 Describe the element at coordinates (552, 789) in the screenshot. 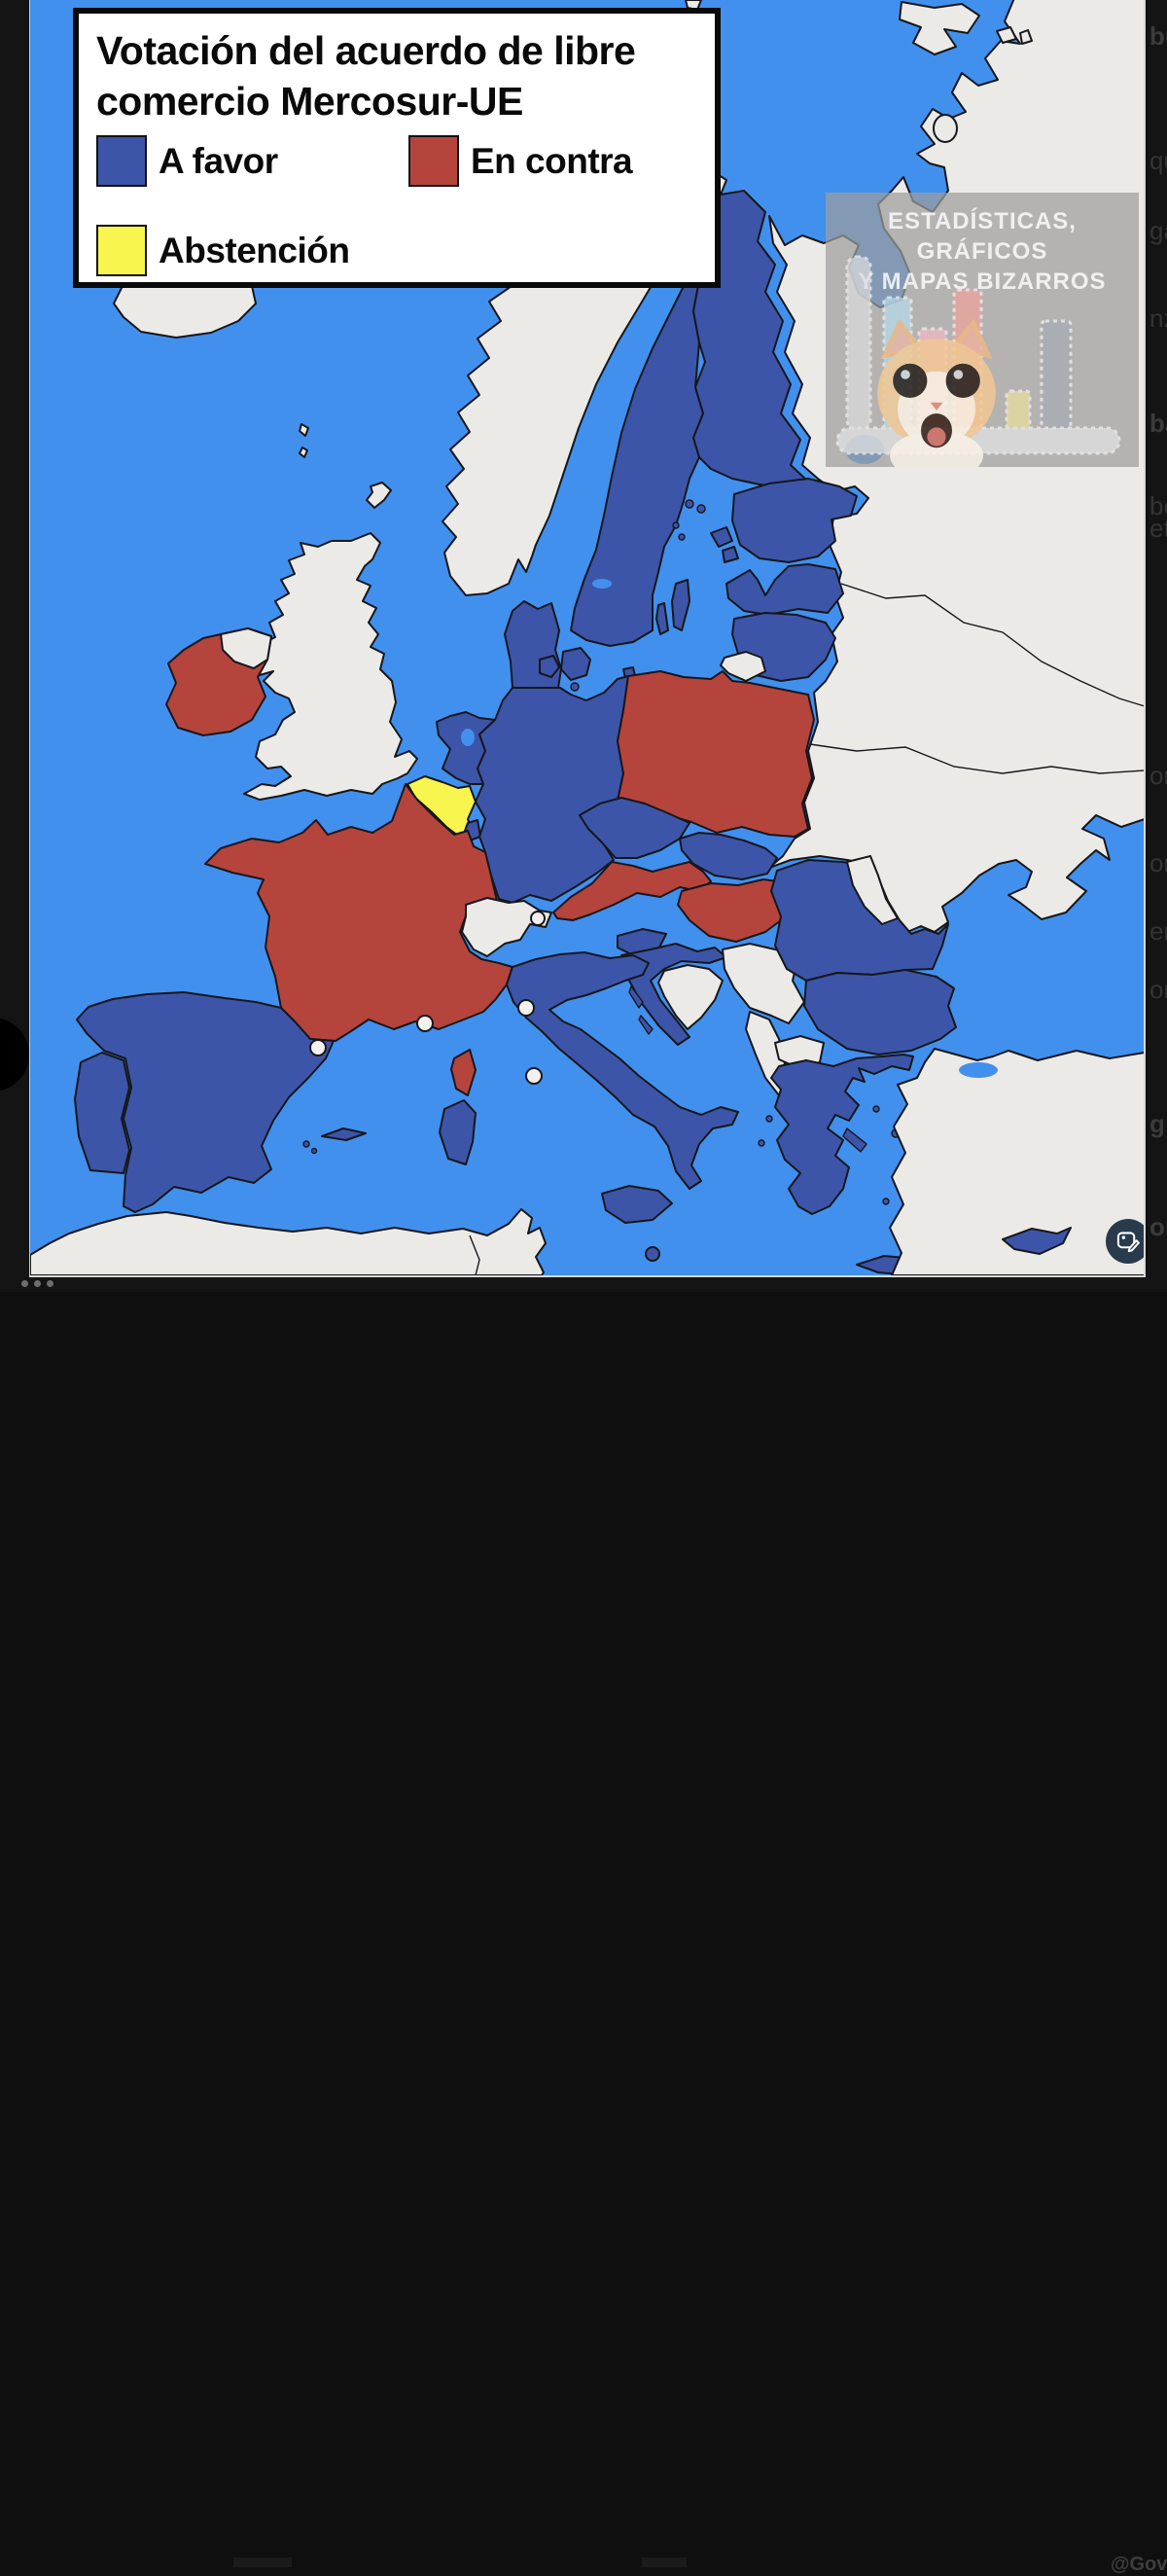

I see `country-germany` at that location.